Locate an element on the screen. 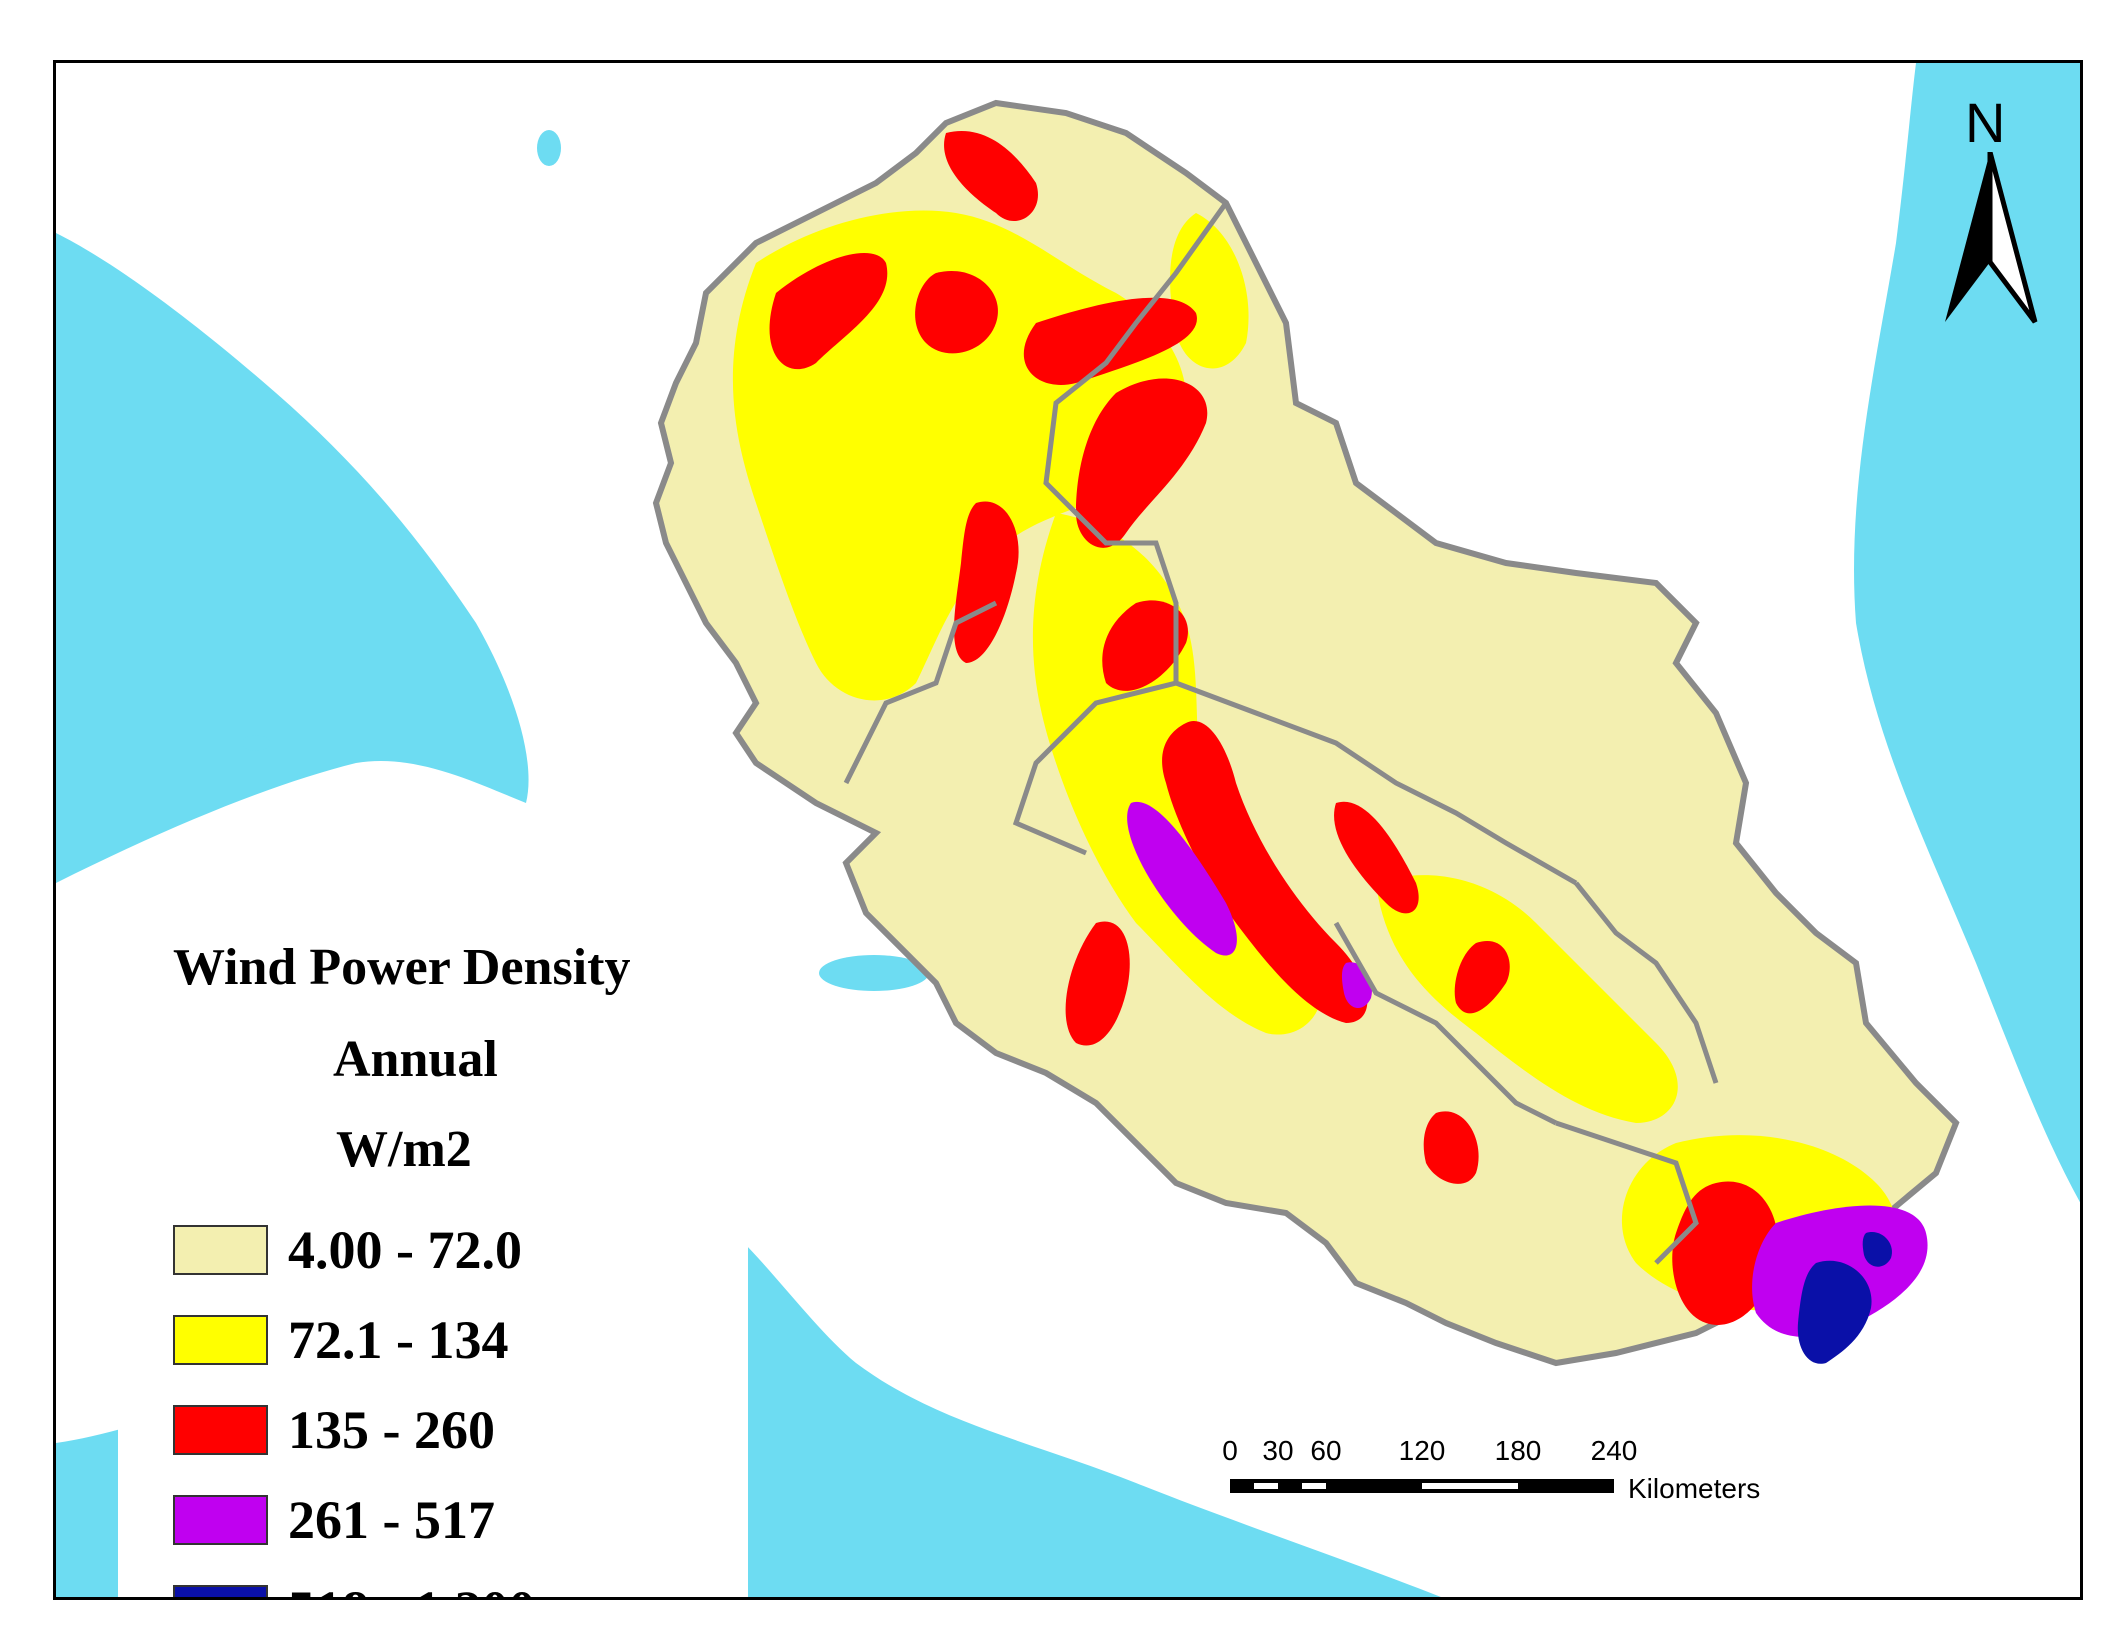 Image resolution: width=2103 pixels, height=1641 pixels. legend-label: 518 - 1,200 is located at coordinates (411, 1588).